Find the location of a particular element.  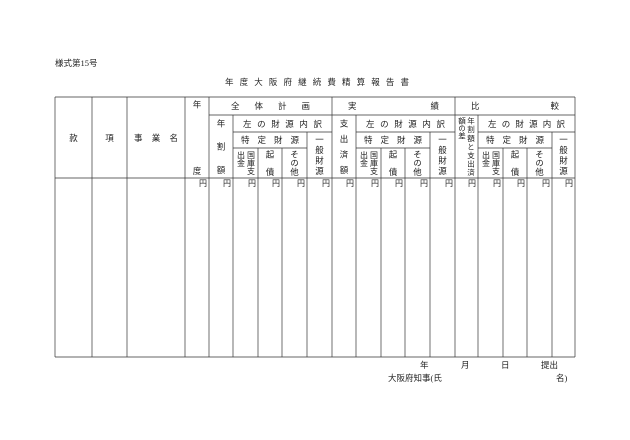

form-number: 様式第15号 is located at coordinates (76, 63).